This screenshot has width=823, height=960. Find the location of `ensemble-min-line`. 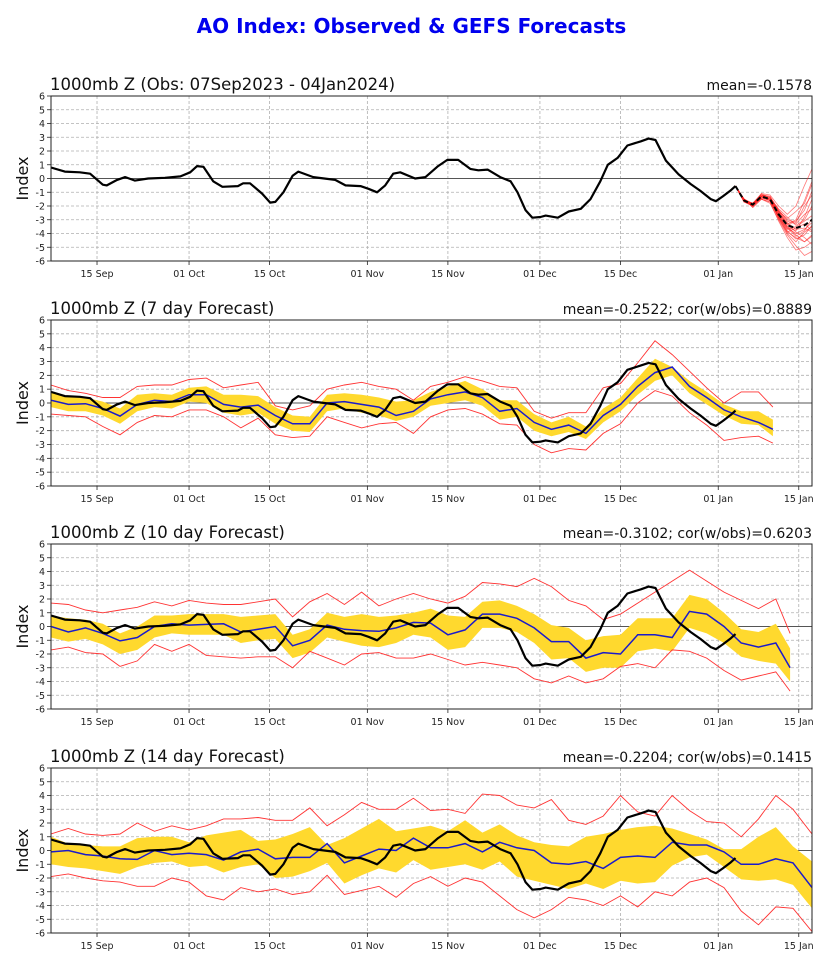

ensemble-min-line is located at coordinates (421, 667).